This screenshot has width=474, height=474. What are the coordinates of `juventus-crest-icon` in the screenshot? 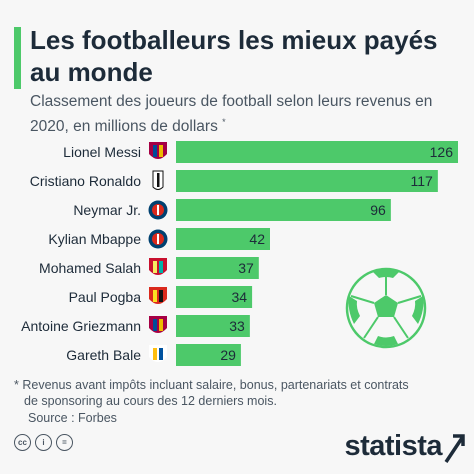 It's located at (158, 180).